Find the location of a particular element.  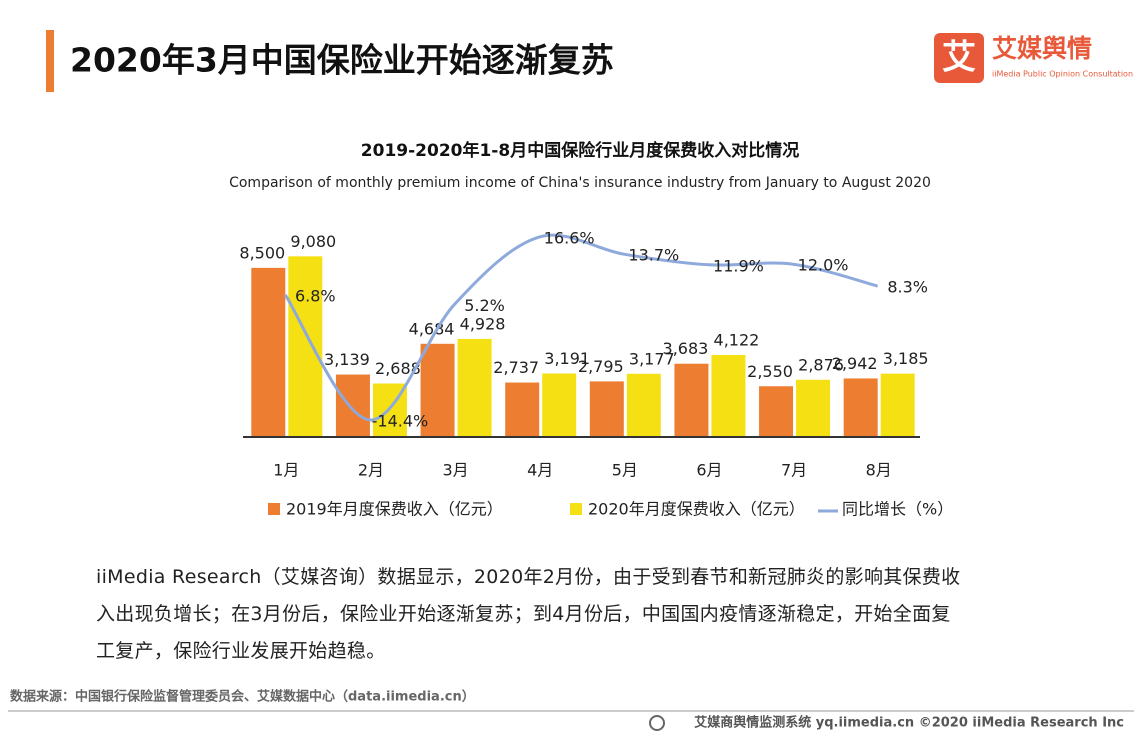

line-label: 12.0% is located at coordinates (823, 265).